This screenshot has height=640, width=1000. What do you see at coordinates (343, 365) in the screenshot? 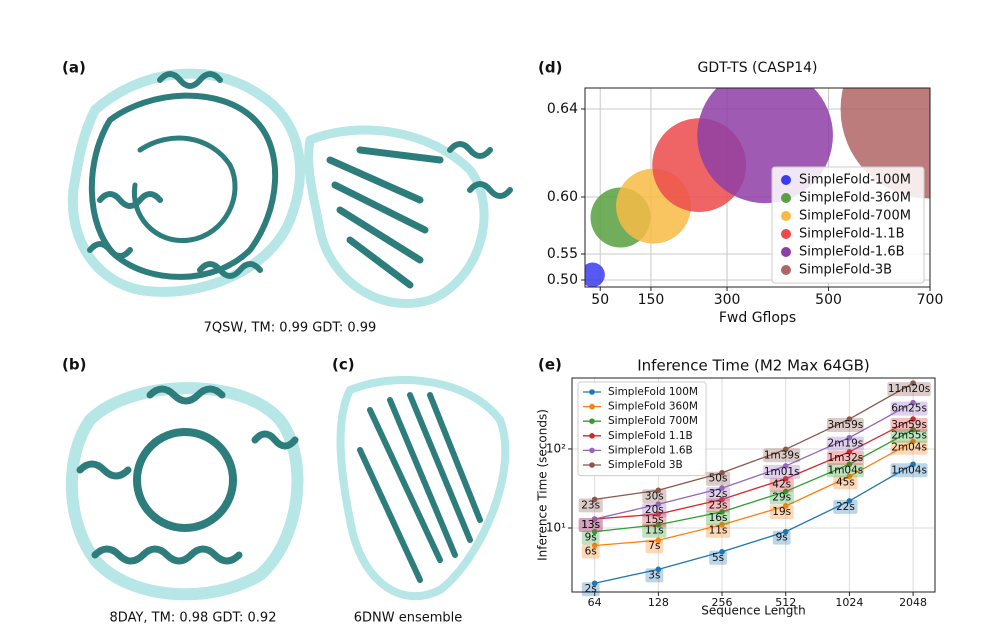
I see `panel-label: (c)` at bounding box center [343, 365].